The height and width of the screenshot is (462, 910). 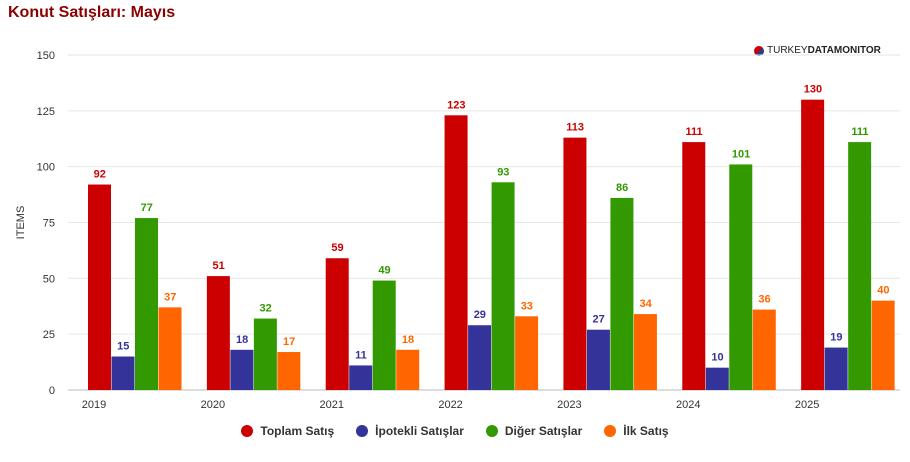 I want to click on y-tick-label: 125, so click(x=46, y=112).